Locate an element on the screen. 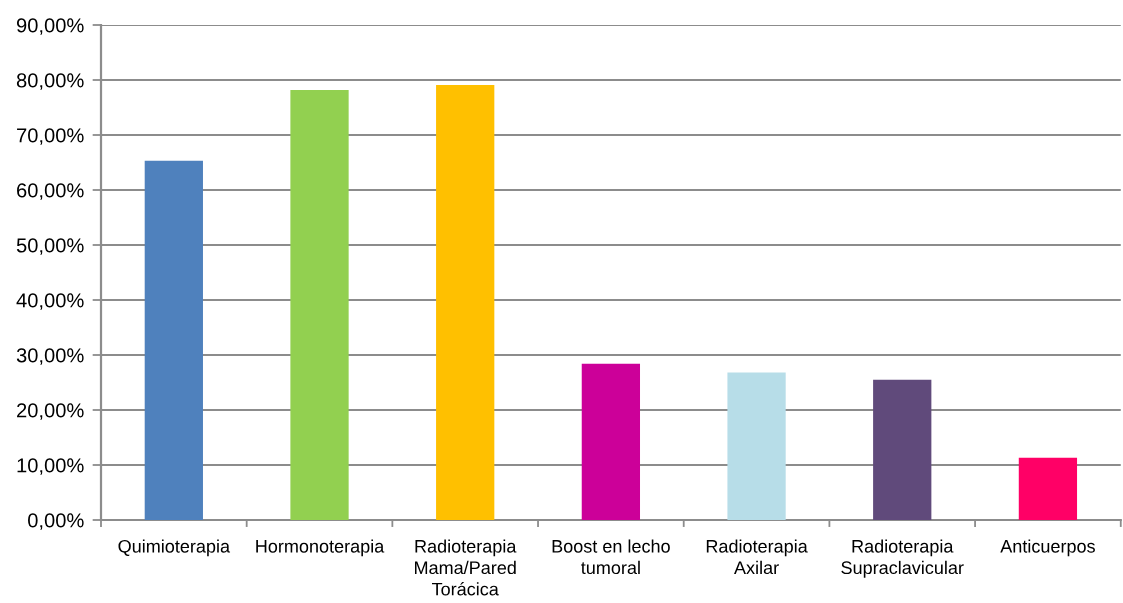 The height and width of the screenshot is (603, 1123). x-tick-label: Anticuerpos is located at coordinates (1047, 548).